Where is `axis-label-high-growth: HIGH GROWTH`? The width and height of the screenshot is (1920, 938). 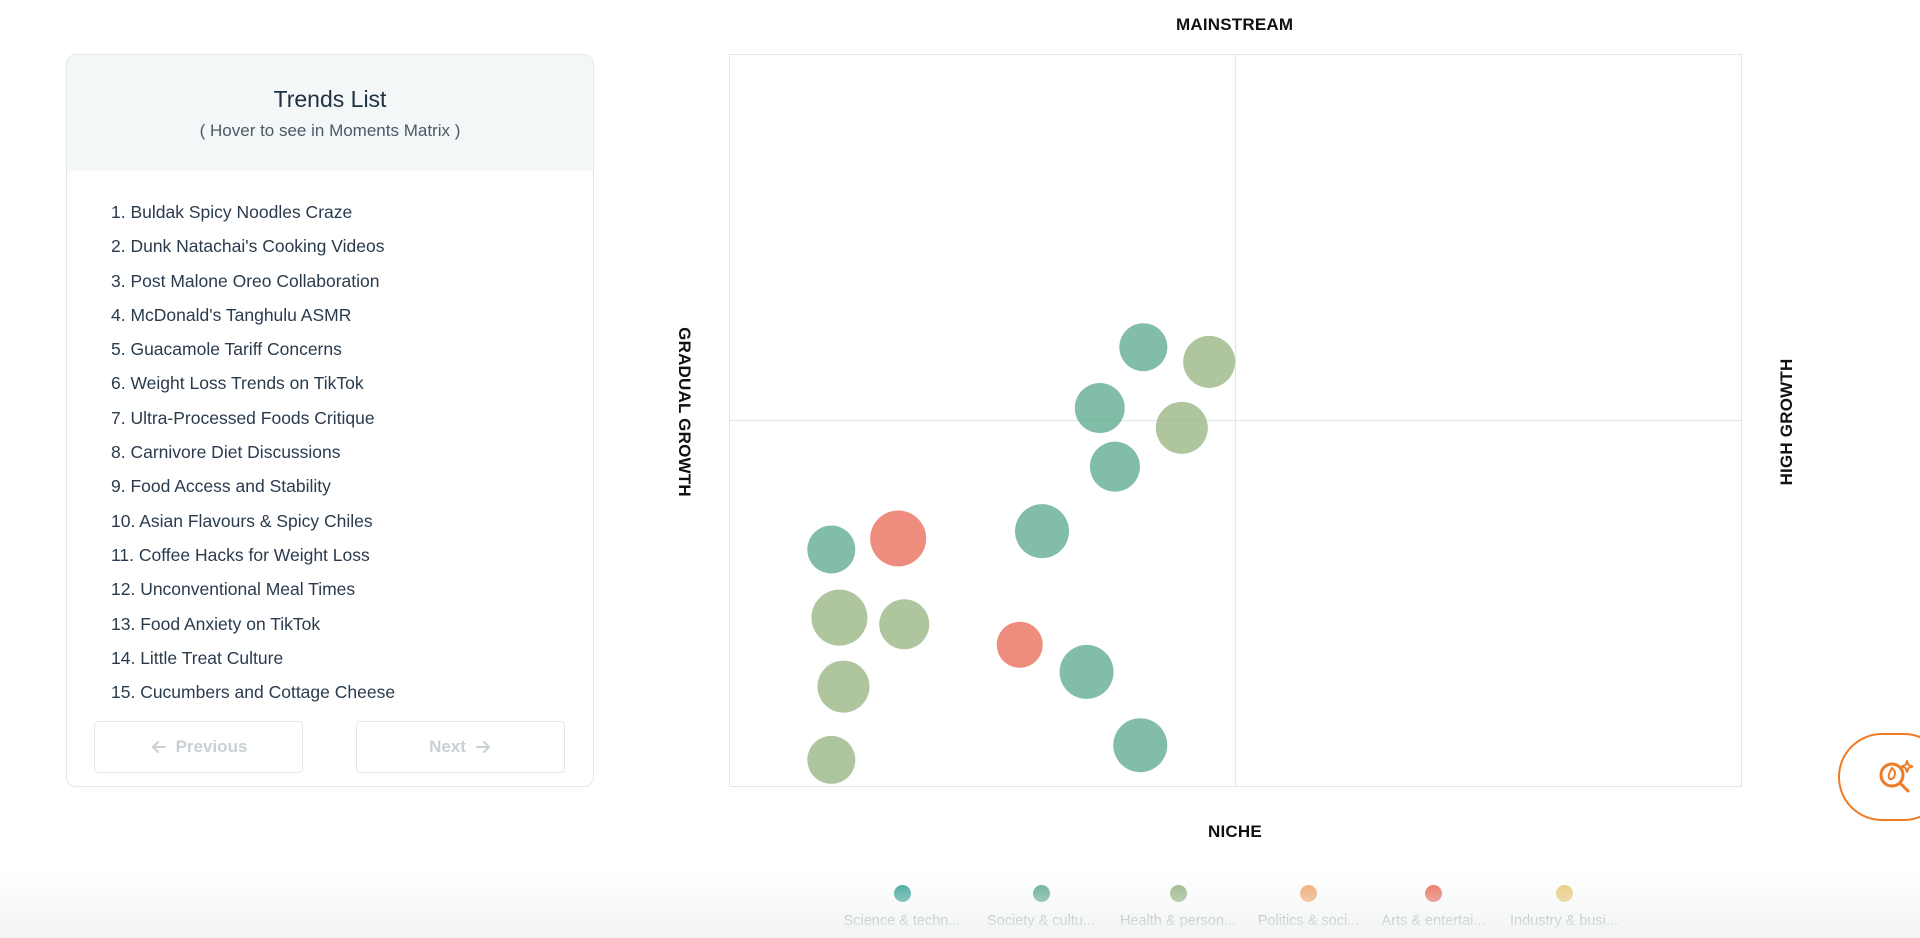 axis-label-high-growth: HIGH GROWTH is located at coordinates (1786, 422).